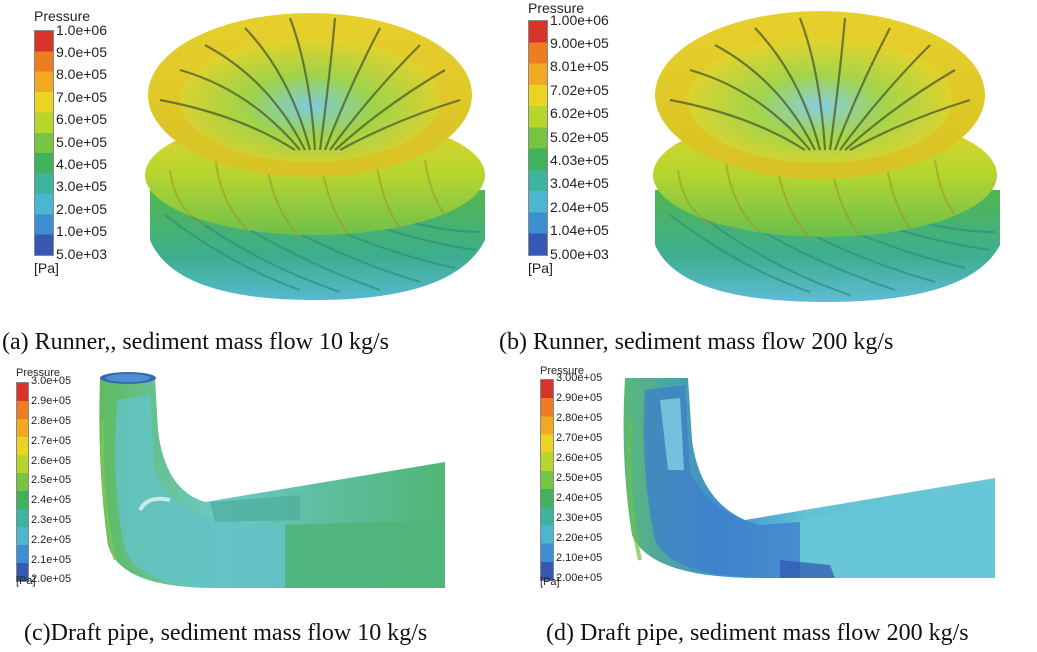 The image size is (1037, 652). What do you see at coordinates (51, 539) in the screenshot?
I see `legend-tick-label: 2.2e+05` at bounding box center [51, 539].